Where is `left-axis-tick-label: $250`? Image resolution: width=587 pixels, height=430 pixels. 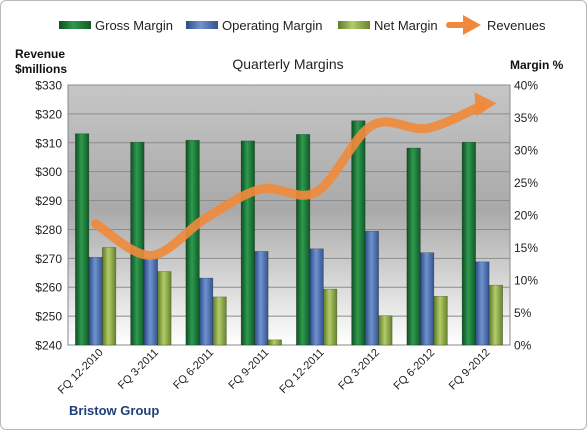 left-axis-tick-label: $250 is located at coordinates (48, 317).